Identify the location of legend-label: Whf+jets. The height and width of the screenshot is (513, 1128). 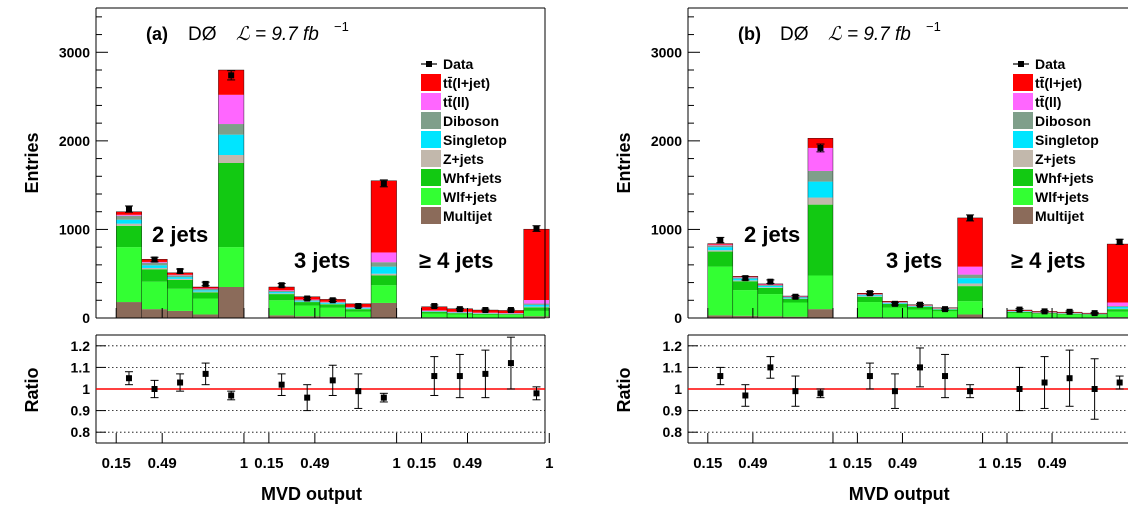
(472, 178).